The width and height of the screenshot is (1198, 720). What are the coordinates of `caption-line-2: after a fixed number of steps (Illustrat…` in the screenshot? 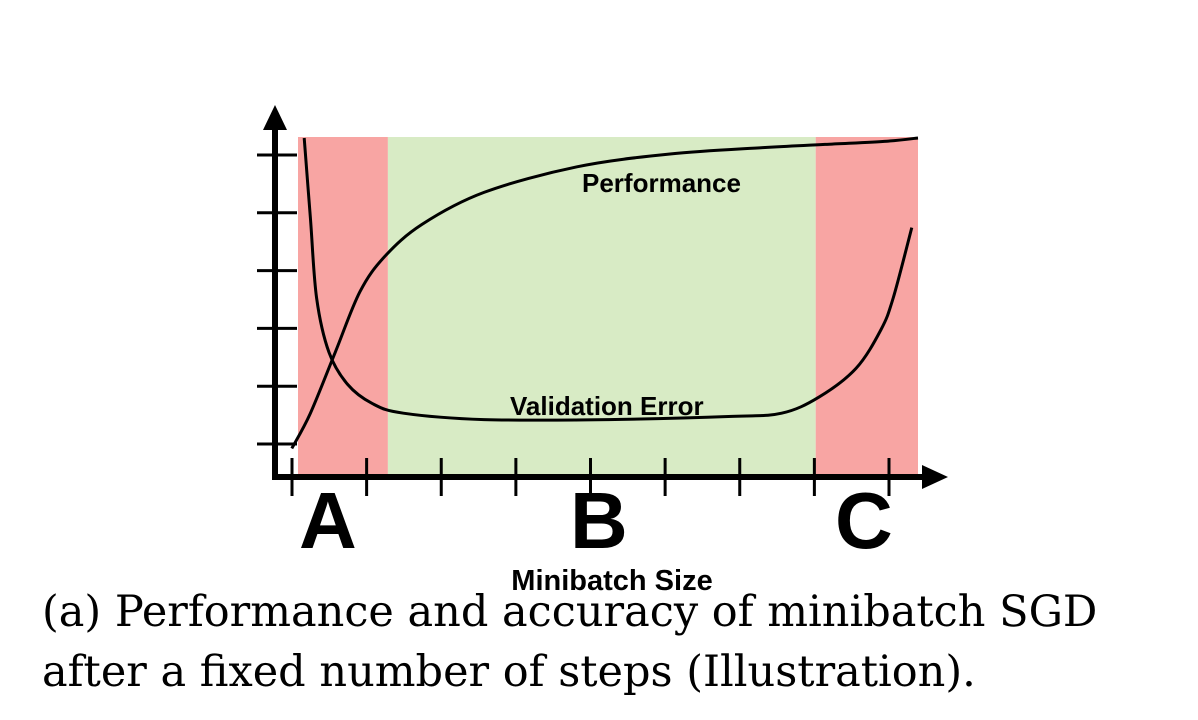 It's located at (509, 672).